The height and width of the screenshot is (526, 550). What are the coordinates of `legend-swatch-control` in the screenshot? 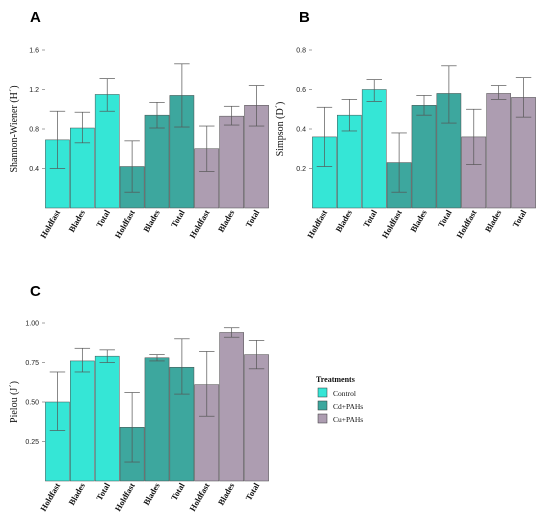 It's located at (322, 392).